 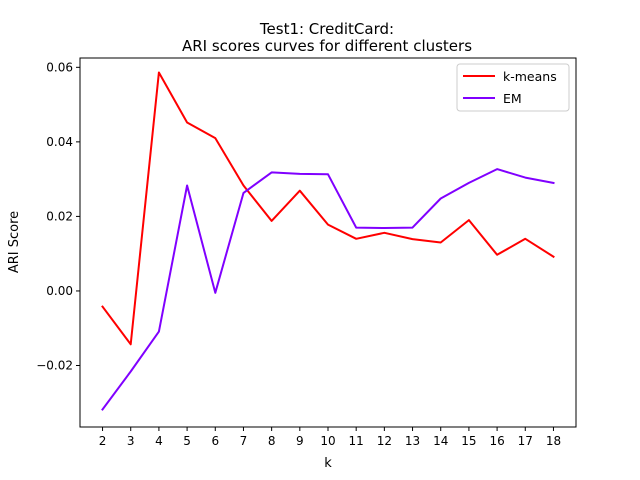 I want to click on y-axis-ticks: −0.02 0.00 0.02 0.04 0.06, so click(x=58, y=216).